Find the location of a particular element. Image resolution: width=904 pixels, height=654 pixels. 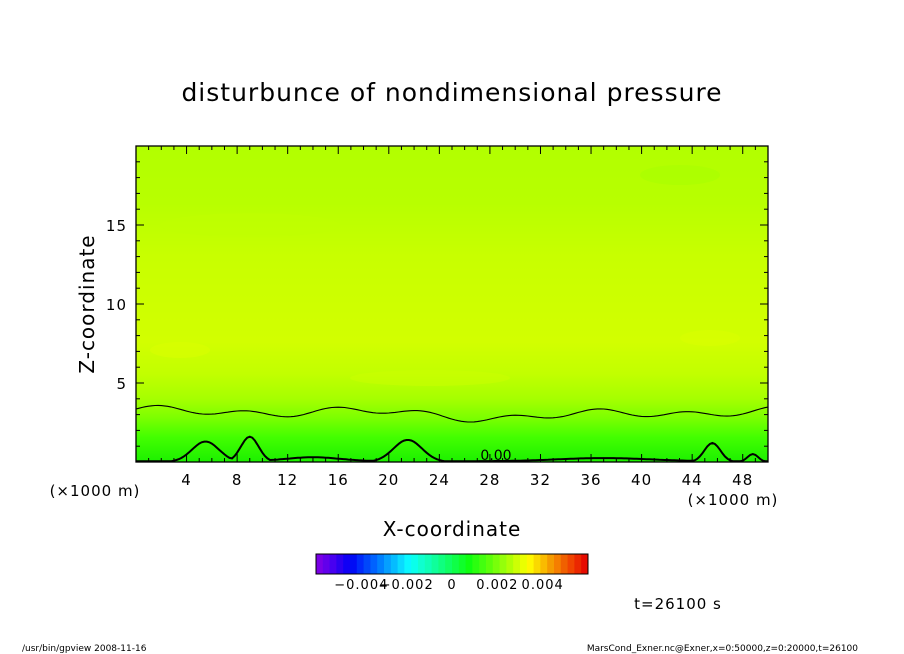

x-tick-label: 8 is located at coordinates (237, 480).